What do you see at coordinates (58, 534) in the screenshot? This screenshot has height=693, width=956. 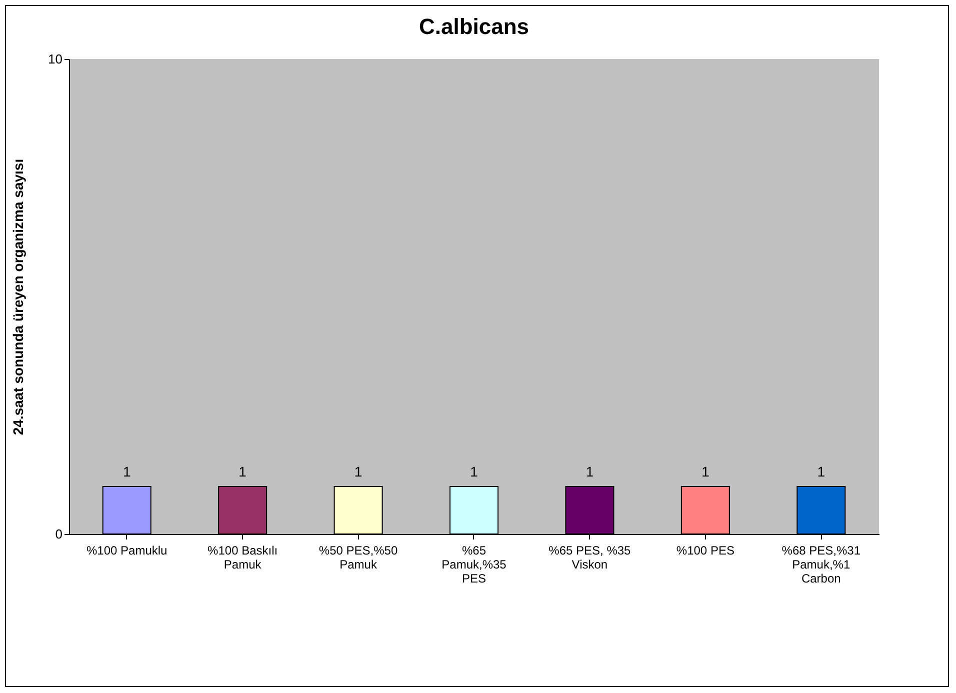 I see `y-tick-label: 0` at bounding box center [58, 534].